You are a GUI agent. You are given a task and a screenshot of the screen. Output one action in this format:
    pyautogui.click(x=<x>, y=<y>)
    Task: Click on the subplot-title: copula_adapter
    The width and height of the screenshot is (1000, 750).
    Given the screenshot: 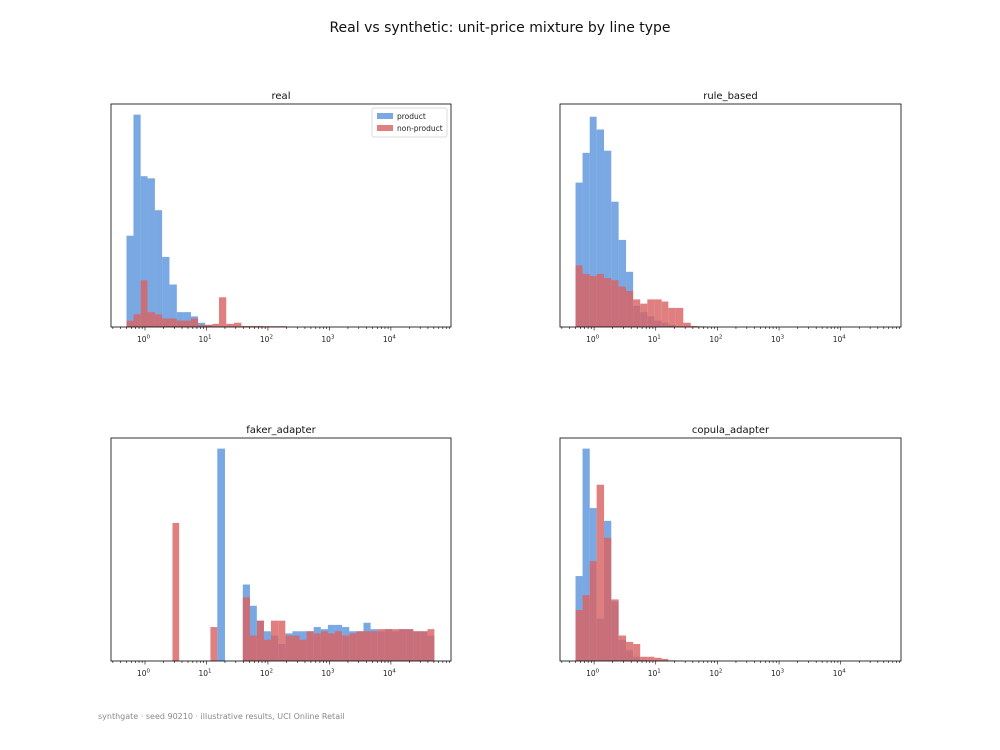 What is the action you would take?
    pyautogui.click(x=731, y=430)
    